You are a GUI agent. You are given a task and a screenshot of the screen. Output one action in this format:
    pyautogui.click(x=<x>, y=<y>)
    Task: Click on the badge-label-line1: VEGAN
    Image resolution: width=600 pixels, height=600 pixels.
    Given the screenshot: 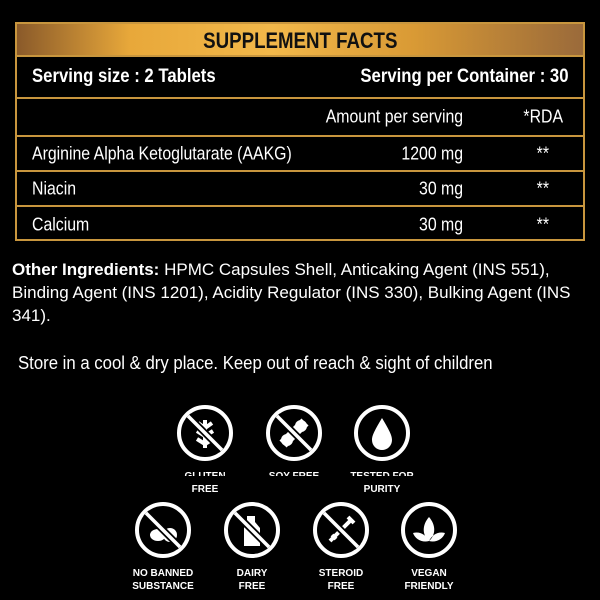 What is the action you would take?
    pyautogui.click(x=429, y=573)
    